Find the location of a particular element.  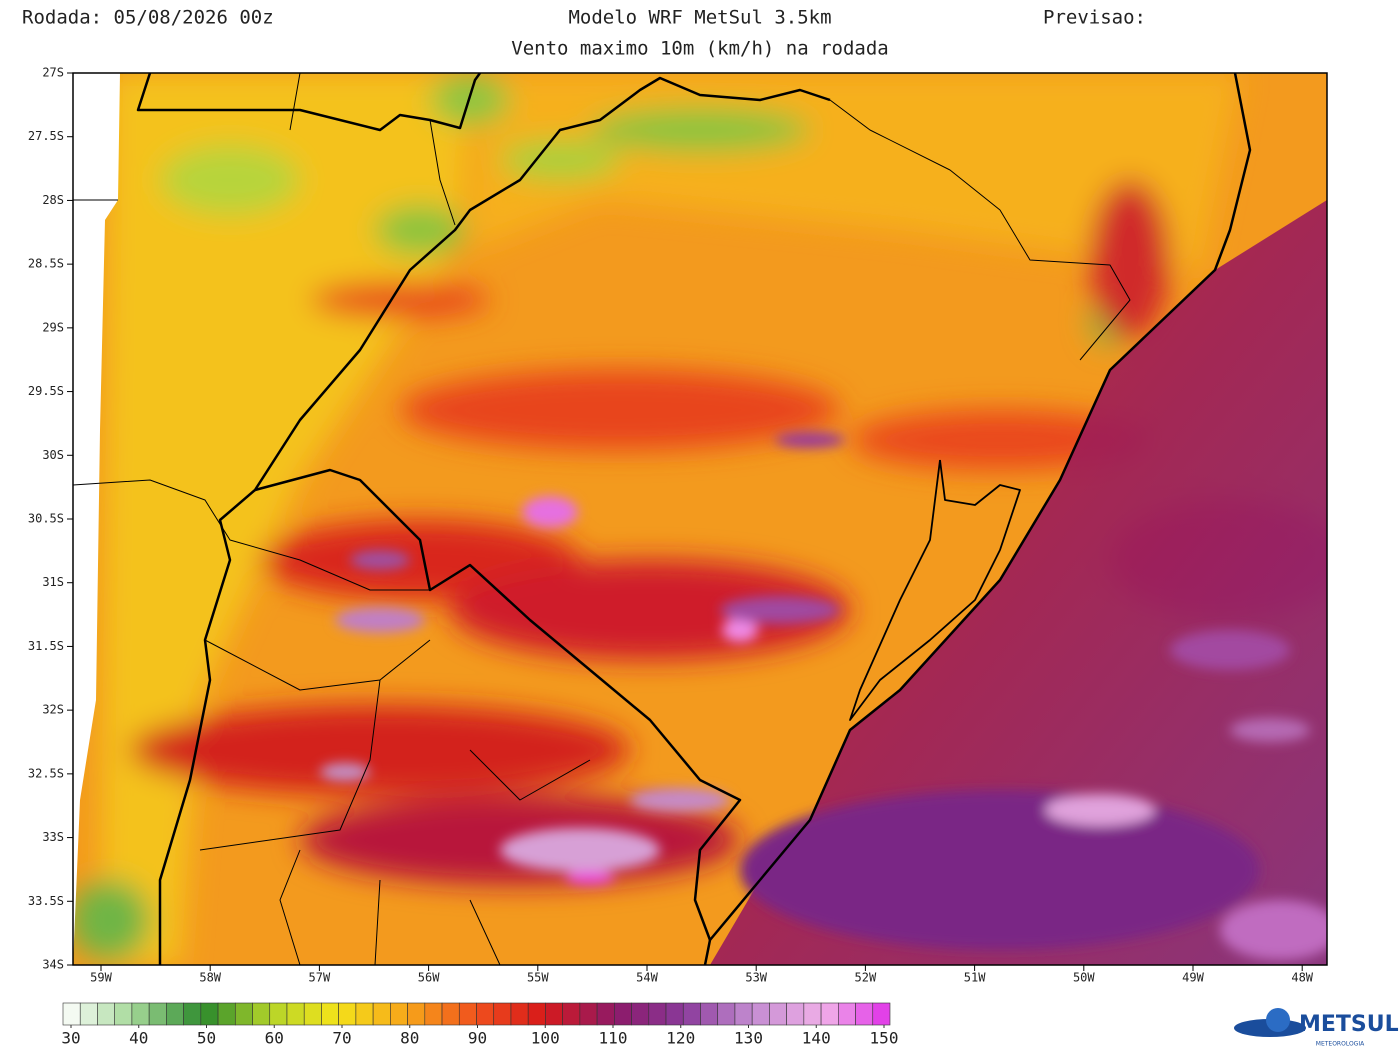

colorbar-label: 110 is located at coordinates (613, 1038).